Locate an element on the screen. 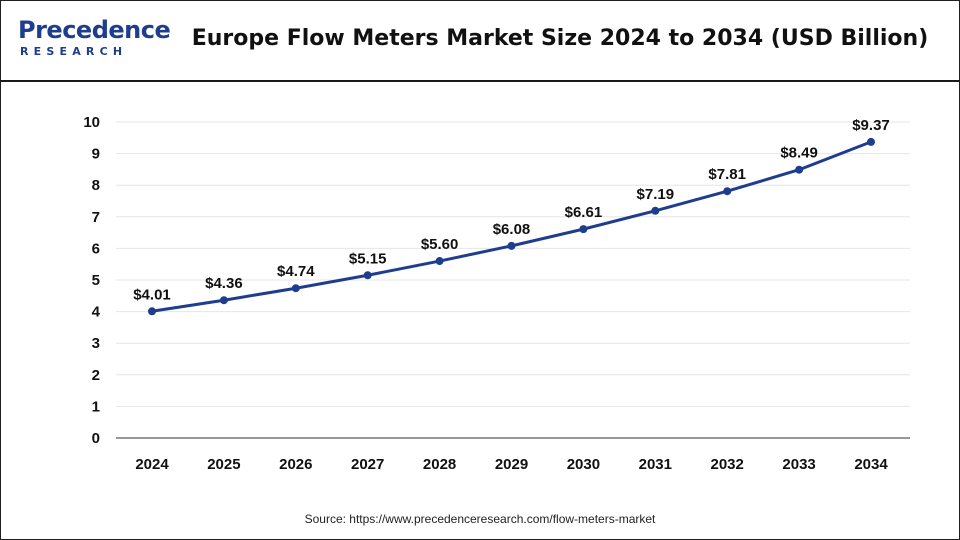 This screenshot has height=540, width=960. data-label: $4.01 is located at coordinates (152, 294).